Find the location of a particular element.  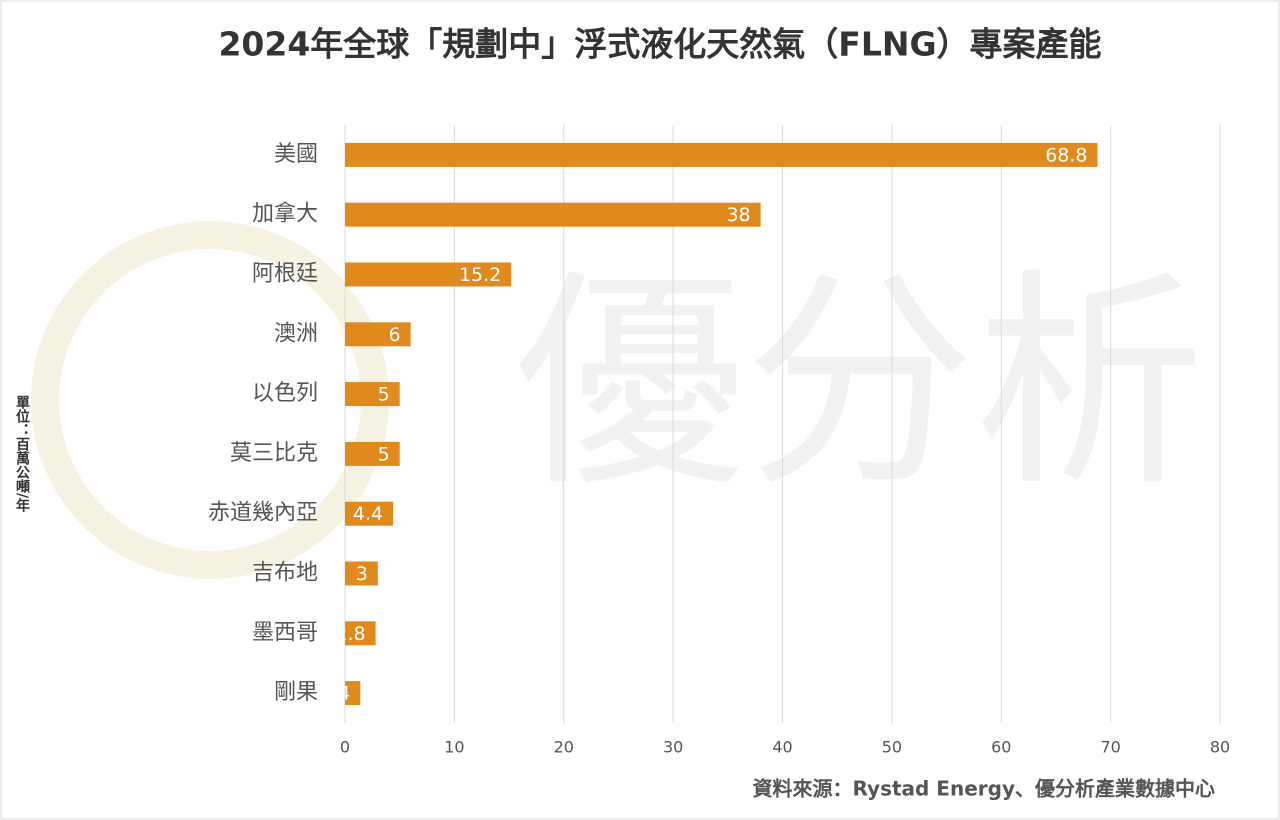

data-label: 1.4 is located at coordinates (335, 694).